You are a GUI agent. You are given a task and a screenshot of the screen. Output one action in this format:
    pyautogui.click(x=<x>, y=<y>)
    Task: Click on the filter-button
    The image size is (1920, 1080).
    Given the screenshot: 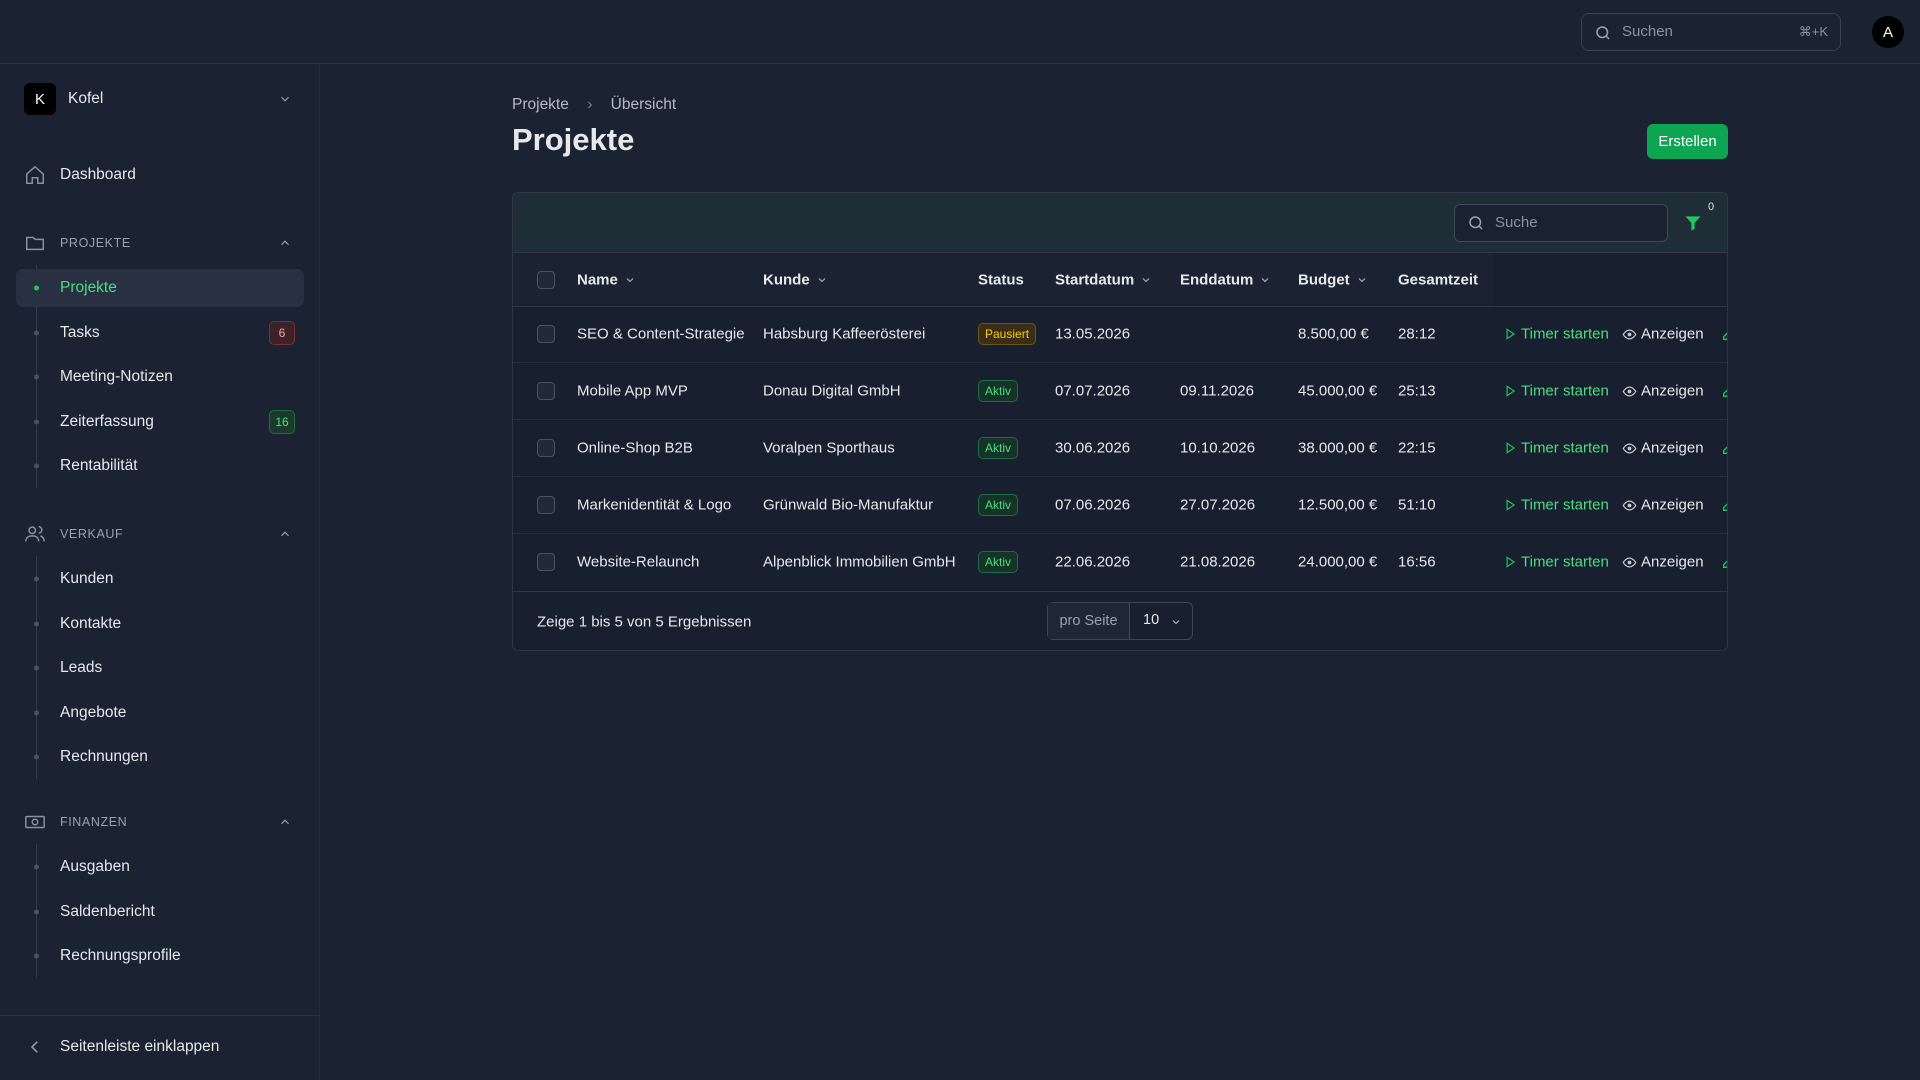 What is the action you would take?
    pyautogui.click(x=1693, y=223)
    